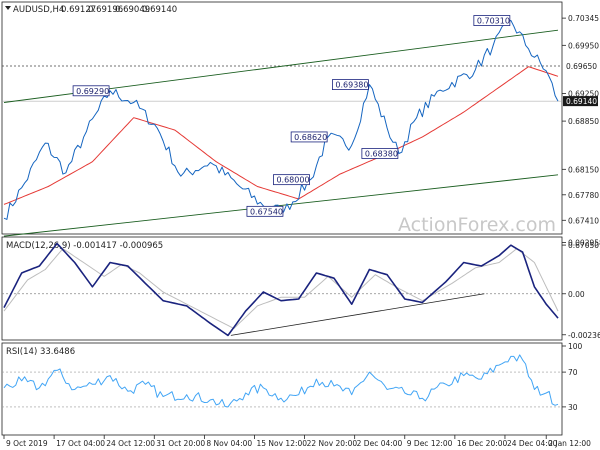  What do you see at coordinates (332, 443) in the screenshot?
I see `time-tick-label: 22 Nov 20:00` at bounding box center [332, 443].